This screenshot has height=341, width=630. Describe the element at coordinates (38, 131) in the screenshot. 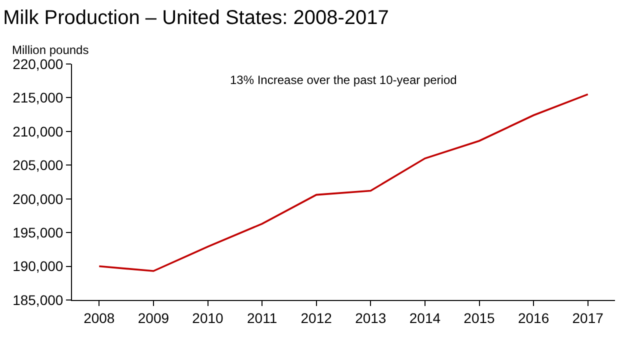

I see `y-tick-label: 210,000` at that location.